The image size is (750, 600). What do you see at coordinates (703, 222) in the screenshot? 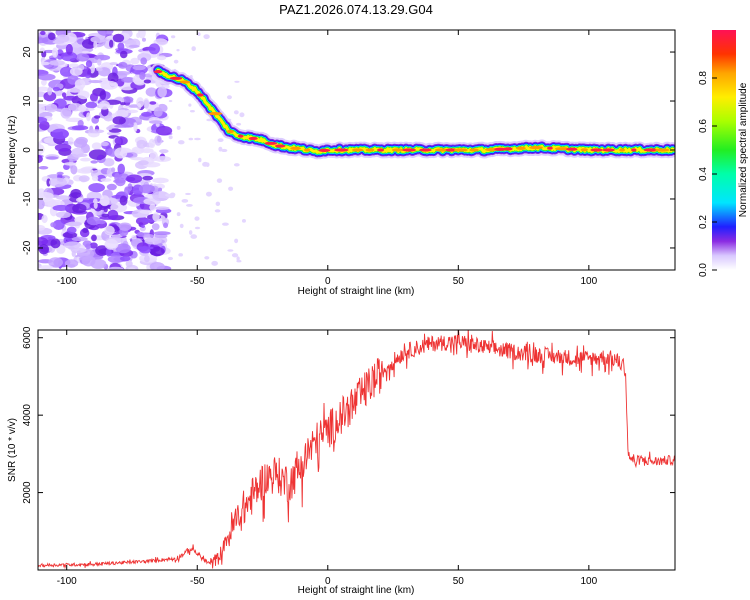
I see `colorbar-tick-label: 0.2` at bounding box center [703, 222].